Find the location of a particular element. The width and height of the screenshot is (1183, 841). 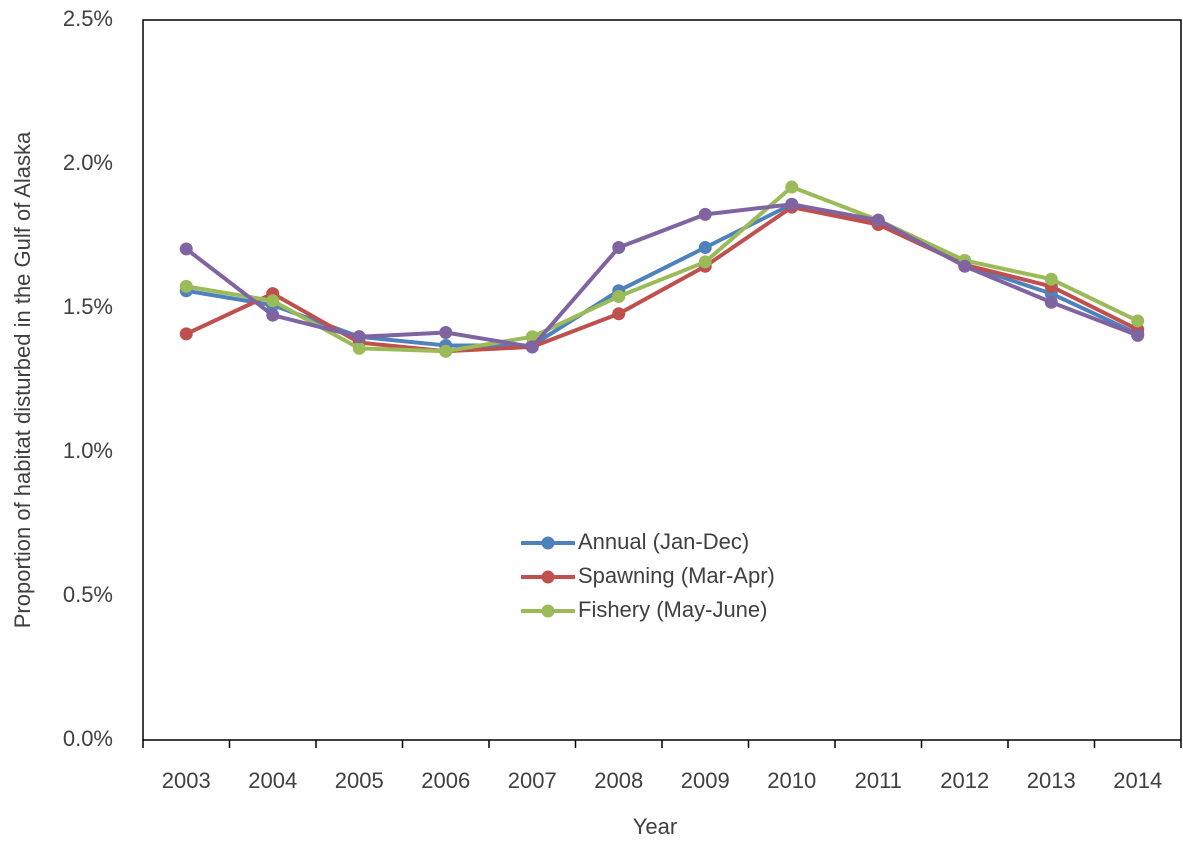

x-tick-label: 2013 is located at coordinates (1051, 780).